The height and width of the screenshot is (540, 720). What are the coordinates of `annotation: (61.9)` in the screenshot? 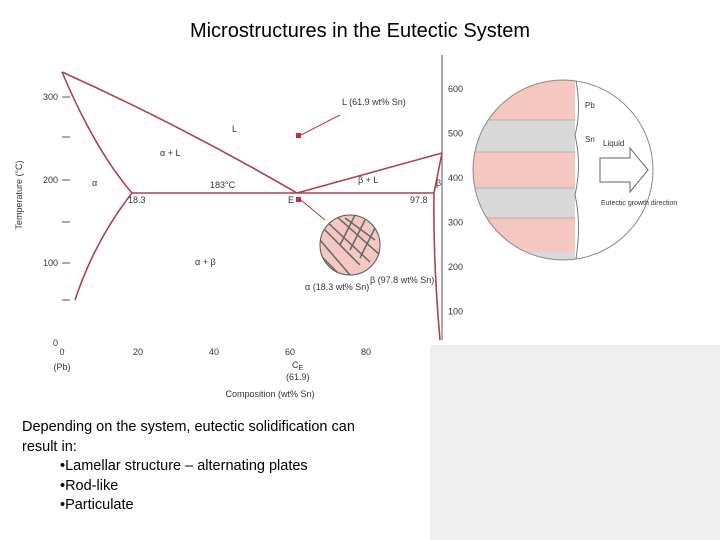 It's located at (298, 377).